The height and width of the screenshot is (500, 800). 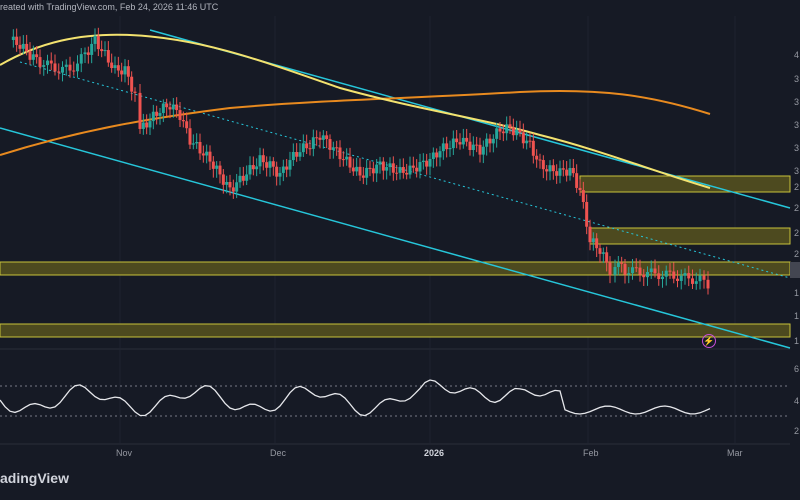 I want to click on rsi-label: 6, so click(x=797, y=369).